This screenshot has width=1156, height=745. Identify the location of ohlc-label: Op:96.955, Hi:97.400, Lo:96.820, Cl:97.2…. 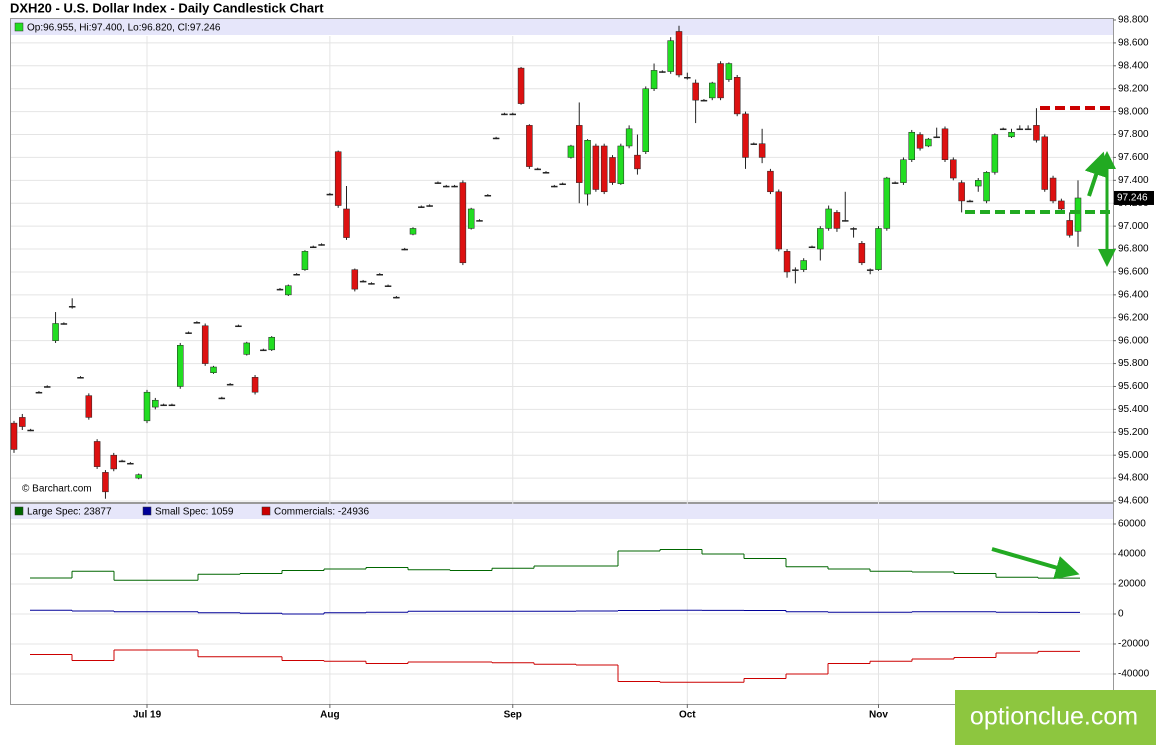
(124, 28).